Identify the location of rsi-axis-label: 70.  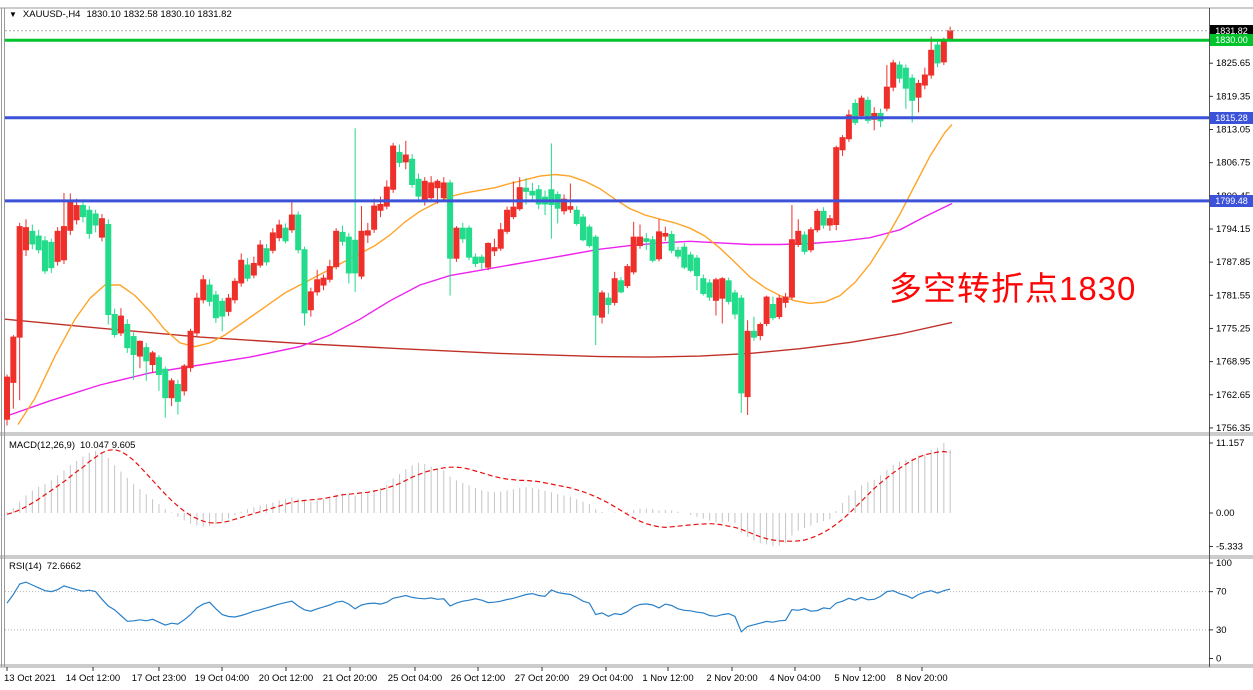
(1221, 592).